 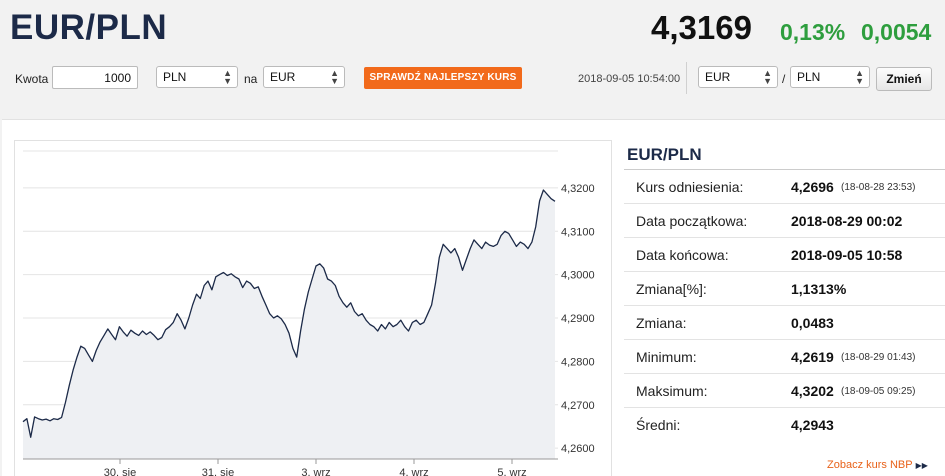 What do you see at coordinates (578, 406) in the screenshot?
I see `y-tick-label: 4,2700` at bounding box center [578, 406].